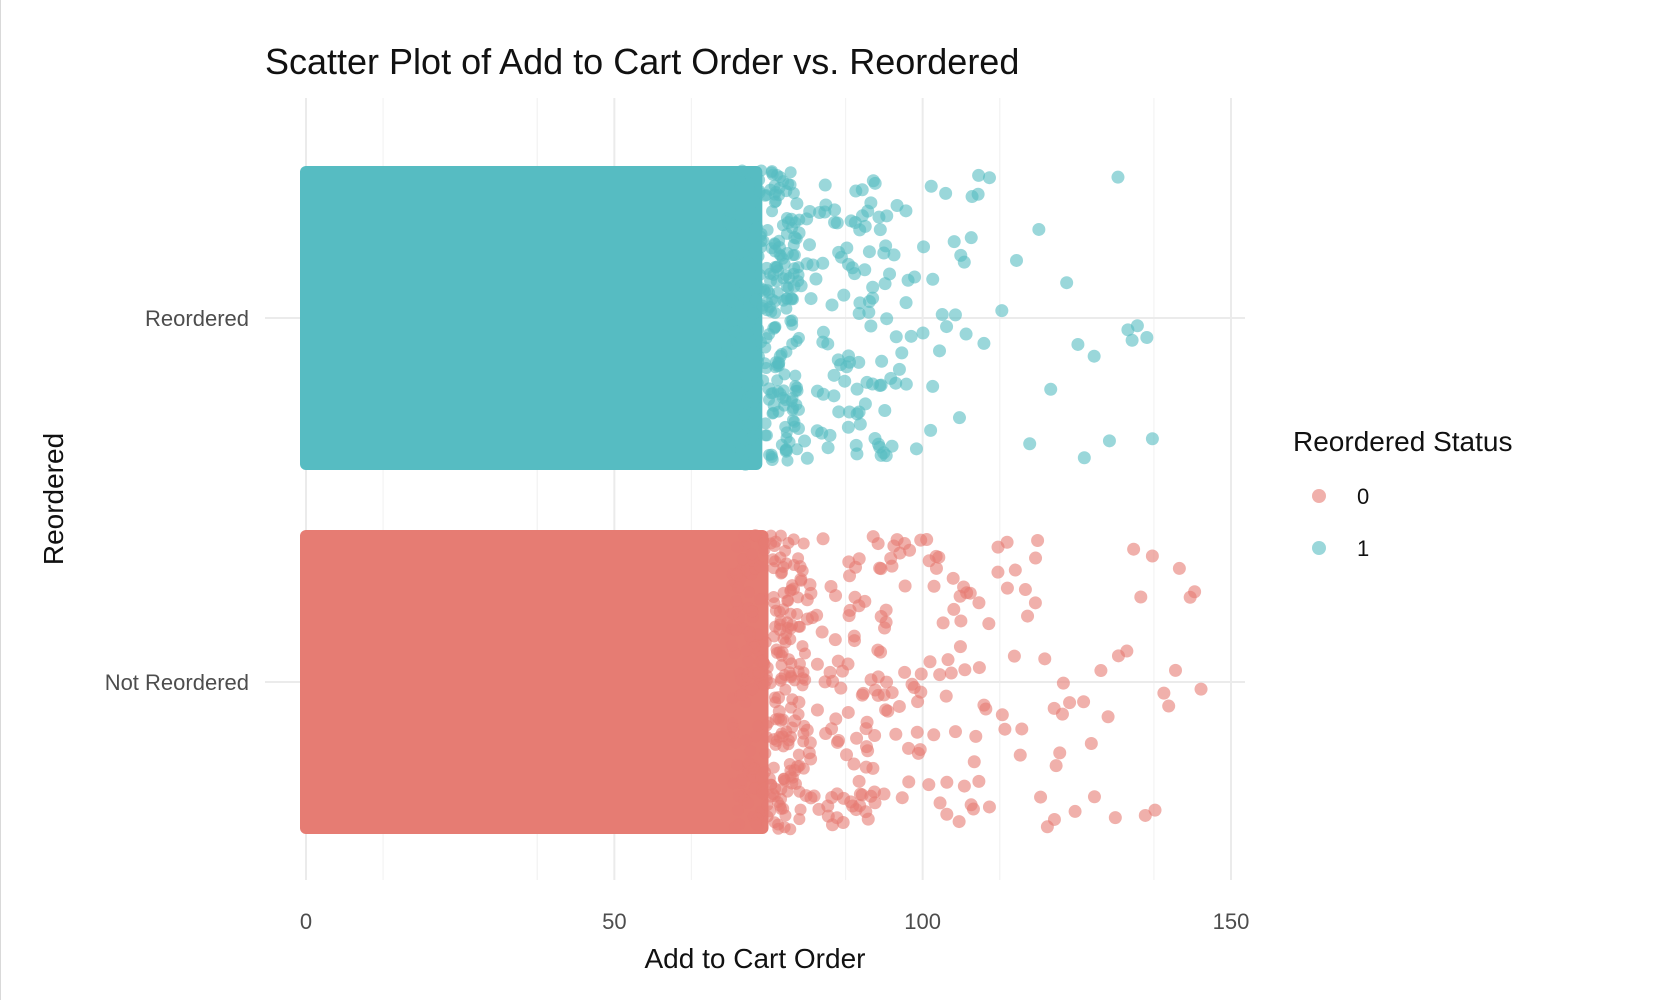 The width and height of the screenshot is (1668, 1000). Describe the element at coordinates (306, 921) in the screenshot. I see `x-tick-label: 0` at that location.